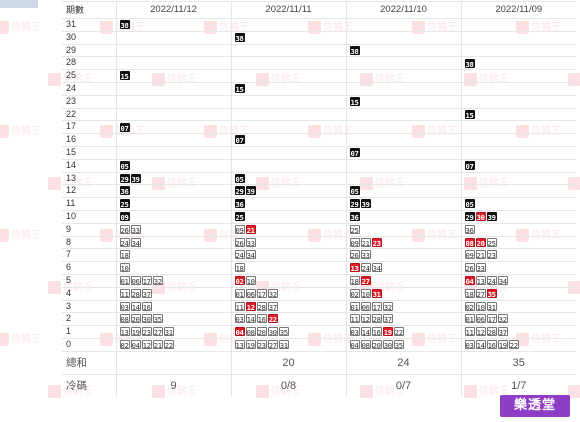 This screenshot has height=422, width=580. I want to click on sum-label: 總和, so click(89, 362).